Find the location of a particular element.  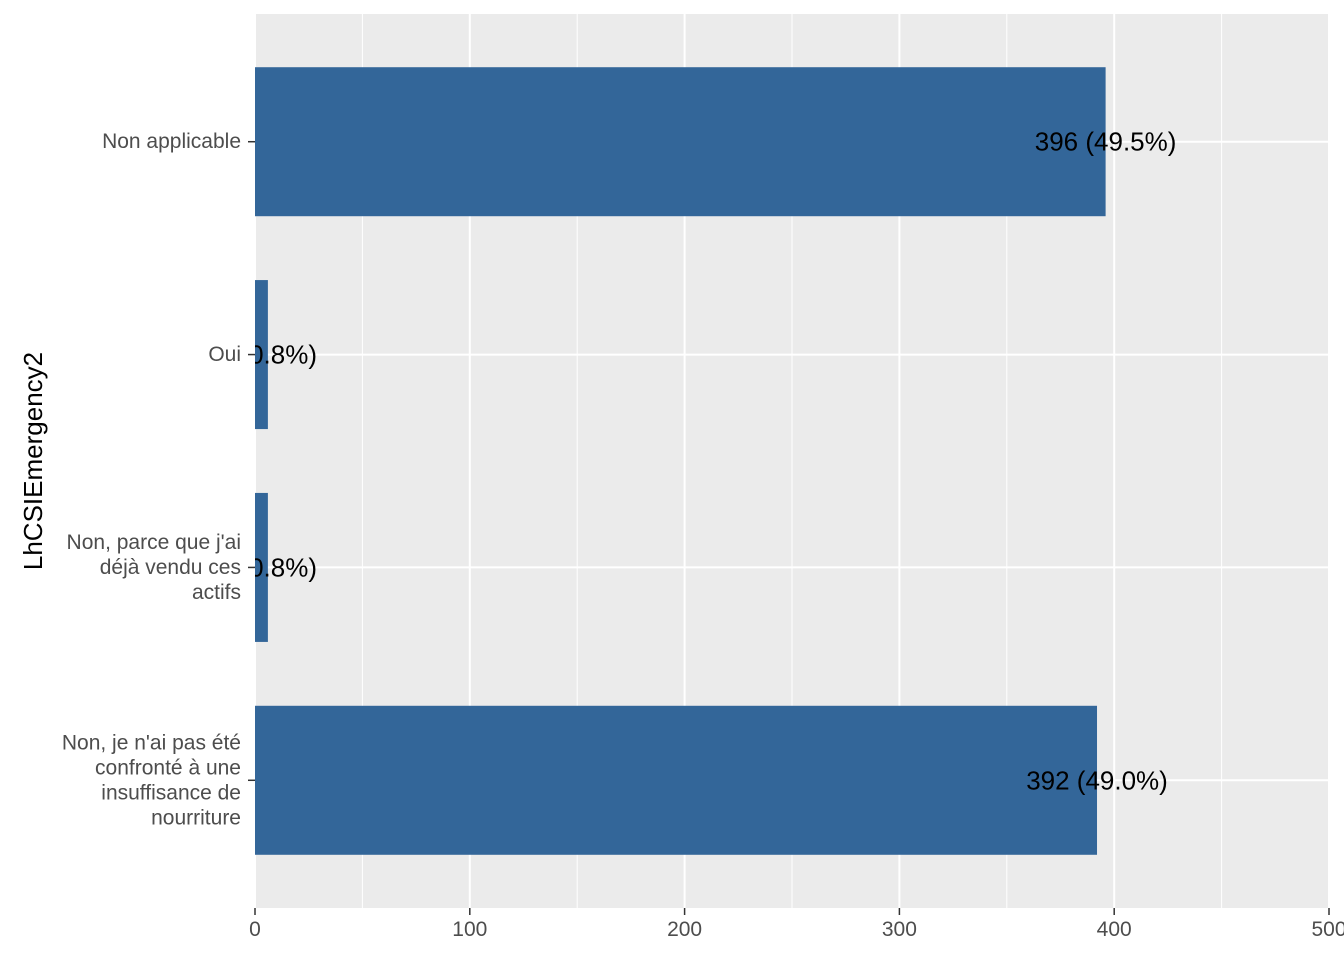

y-tick-label: Oui is located at coordinates (224, 354).